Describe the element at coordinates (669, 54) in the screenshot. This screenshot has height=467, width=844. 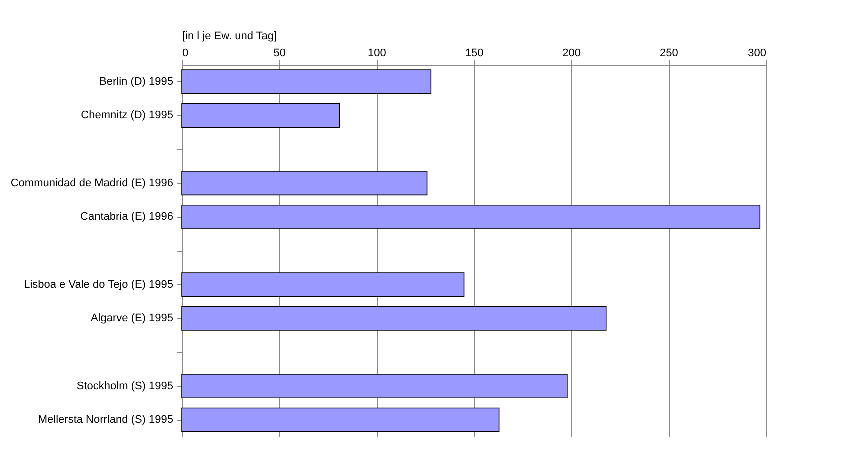
I see `x-tick-label: 250` at that location.